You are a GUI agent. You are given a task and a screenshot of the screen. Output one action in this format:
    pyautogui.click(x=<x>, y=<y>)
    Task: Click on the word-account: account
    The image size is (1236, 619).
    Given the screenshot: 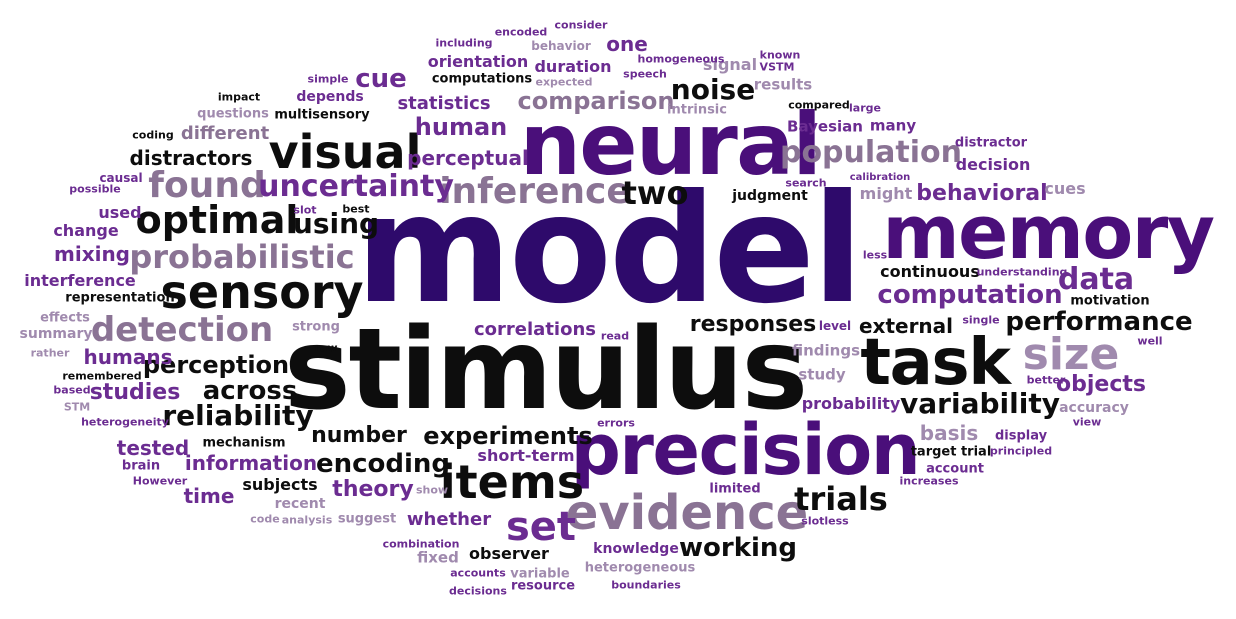 What is the action you would take?
    pyautogui.click(x=955, y=469)
    